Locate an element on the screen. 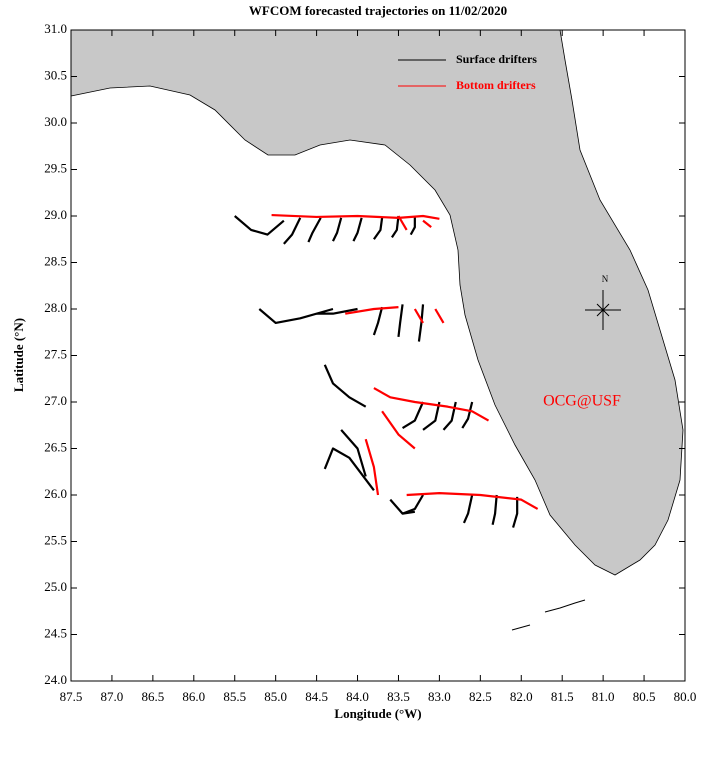 The width and height of the screenshot is (713, 761). y-tick-label: 26.5 is located at coordinates (55, 446).